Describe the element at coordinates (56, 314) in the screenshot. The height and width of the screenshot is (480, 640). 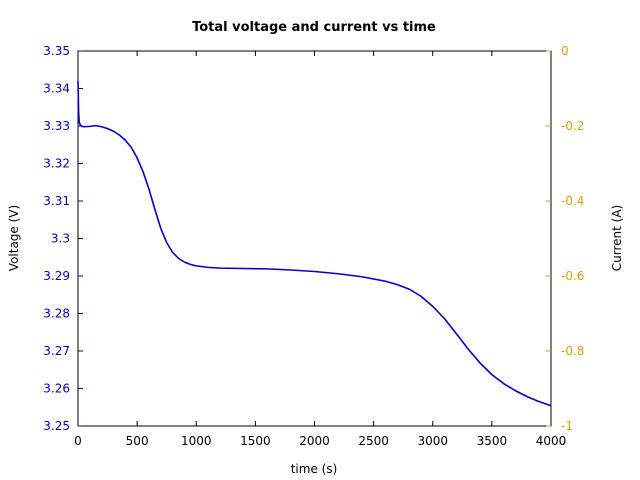
I see `y-tick-label: 3.28` at that location.